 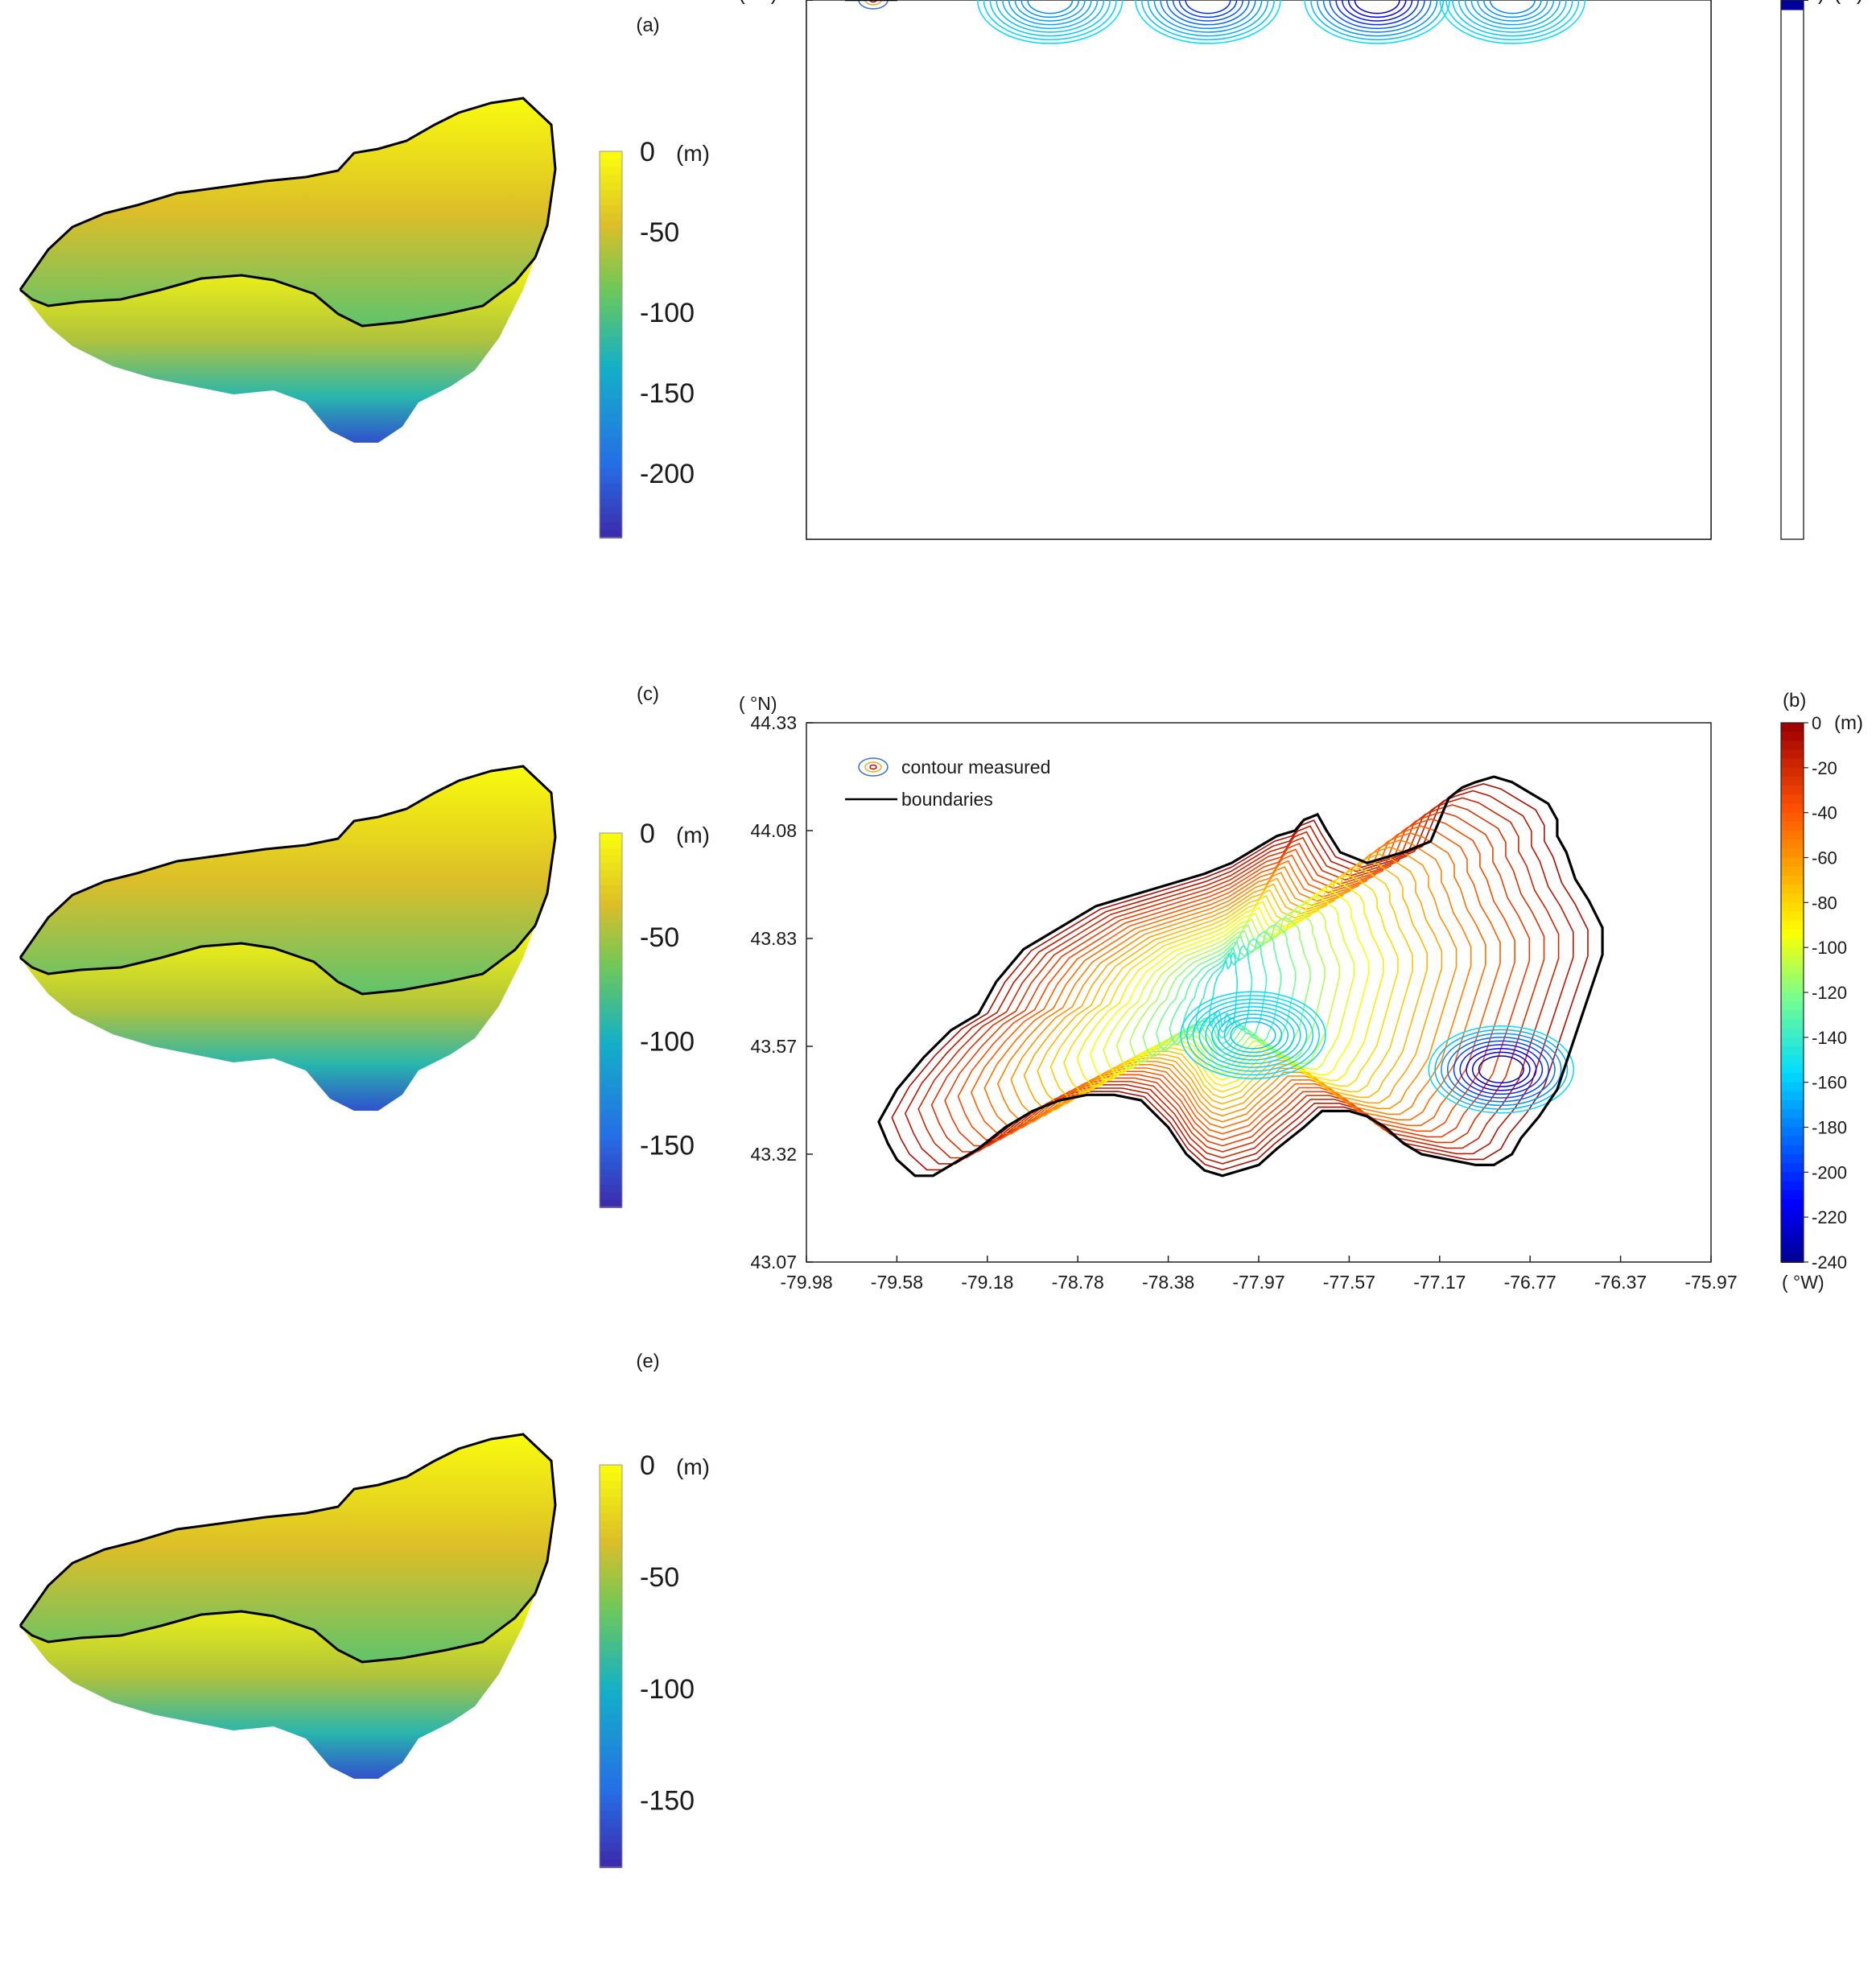 I want to click on x-tick-label: -79.18, so click(x=987, y=2).